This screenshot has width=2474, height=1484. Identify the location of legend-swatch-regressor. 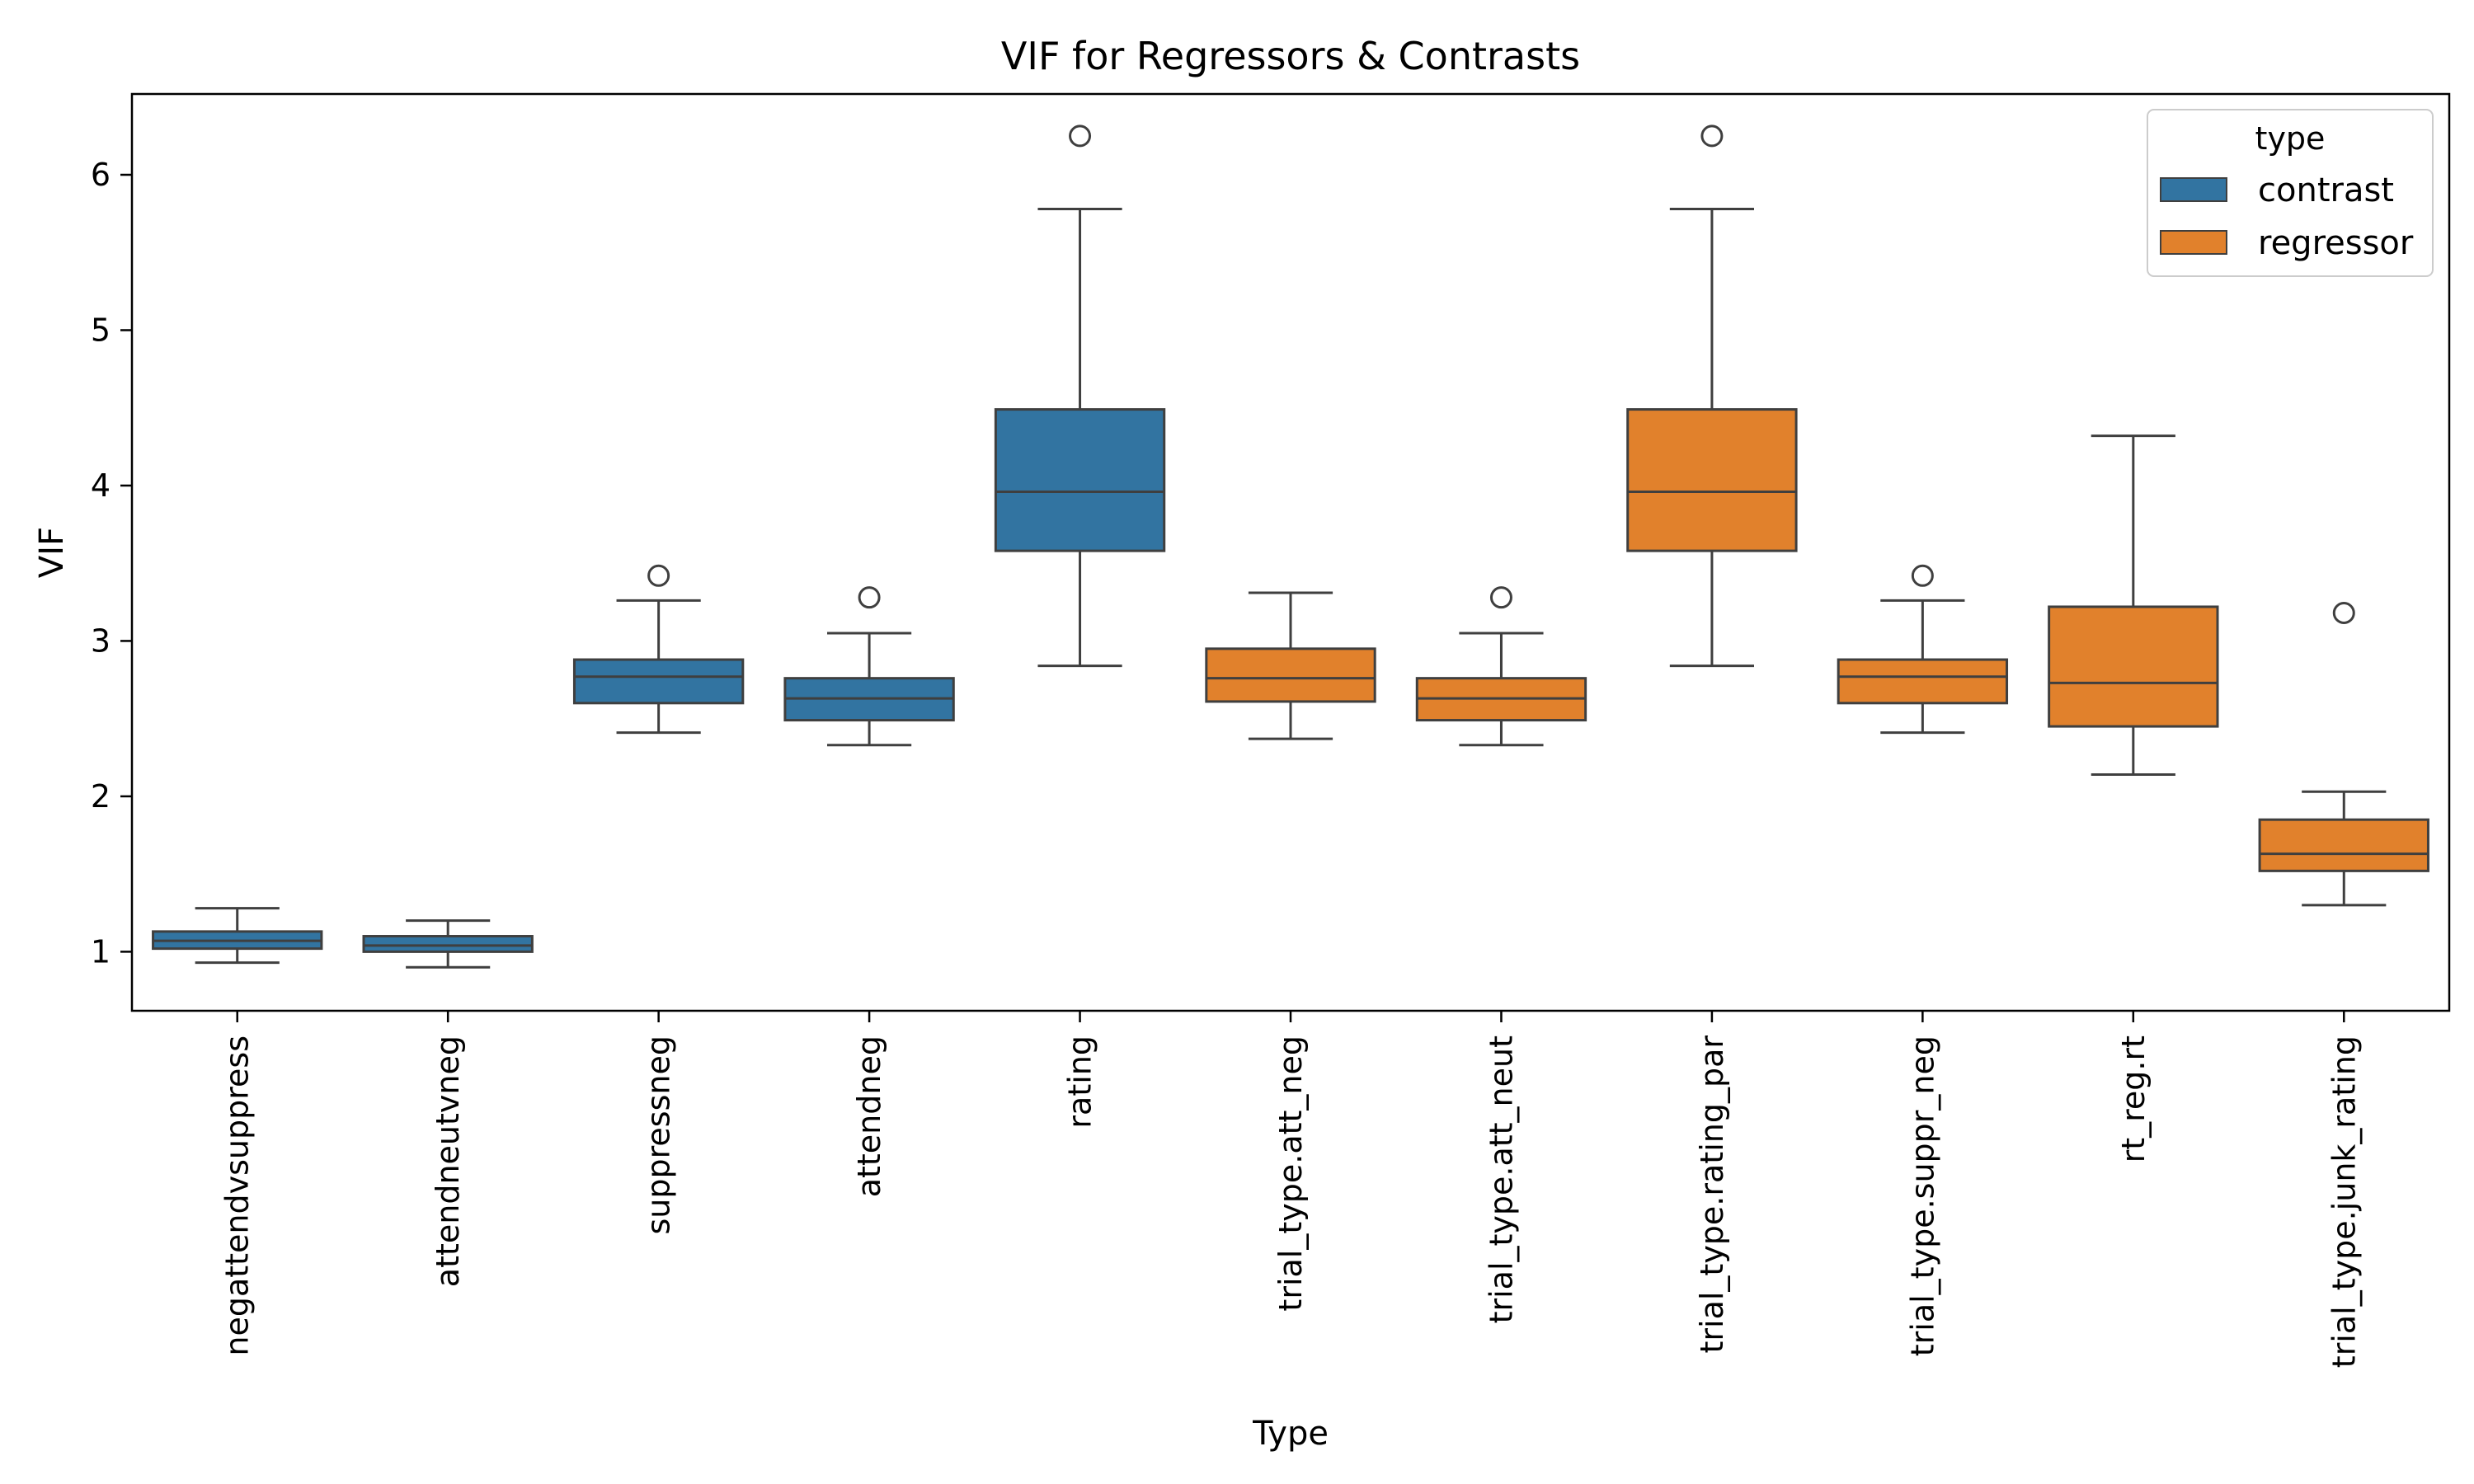
(2193, 242).